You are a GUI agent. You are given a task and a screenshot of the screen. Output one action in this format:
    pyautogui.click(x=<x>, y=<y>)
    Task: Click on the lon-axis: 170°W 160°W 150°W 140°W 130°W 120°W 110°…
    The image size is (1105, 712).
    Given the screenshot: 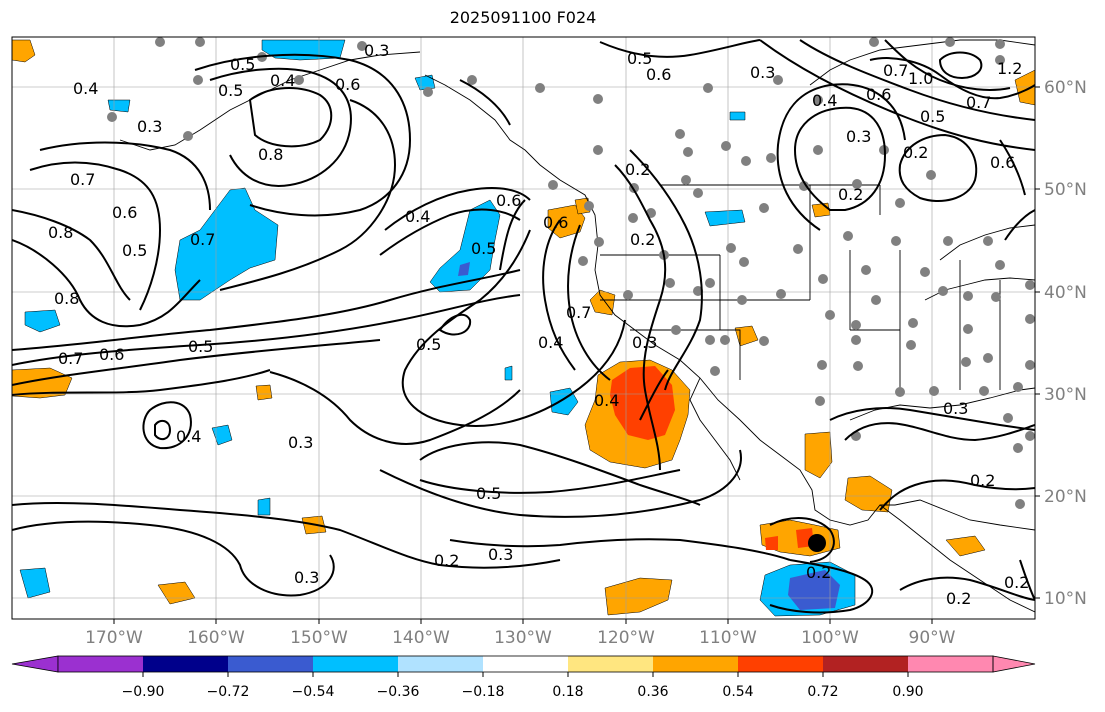 What is the action you would take?
    pyautogui.click(x=520, y=633)
    